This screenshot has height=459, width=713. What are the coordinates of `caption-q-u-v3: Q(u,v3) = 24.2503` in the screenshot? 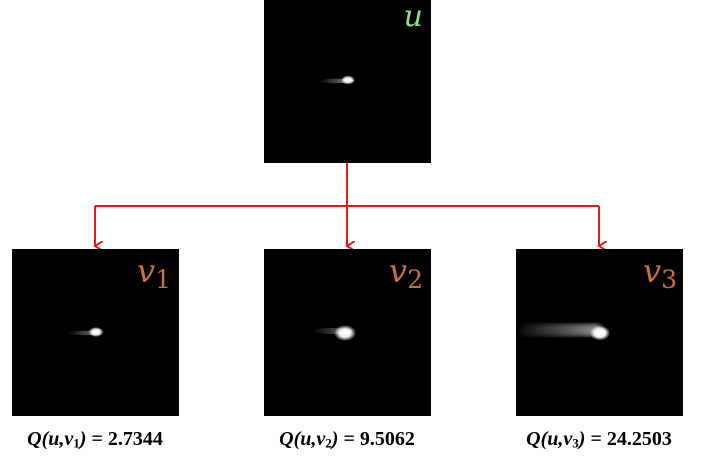 It's located at (599, 439).